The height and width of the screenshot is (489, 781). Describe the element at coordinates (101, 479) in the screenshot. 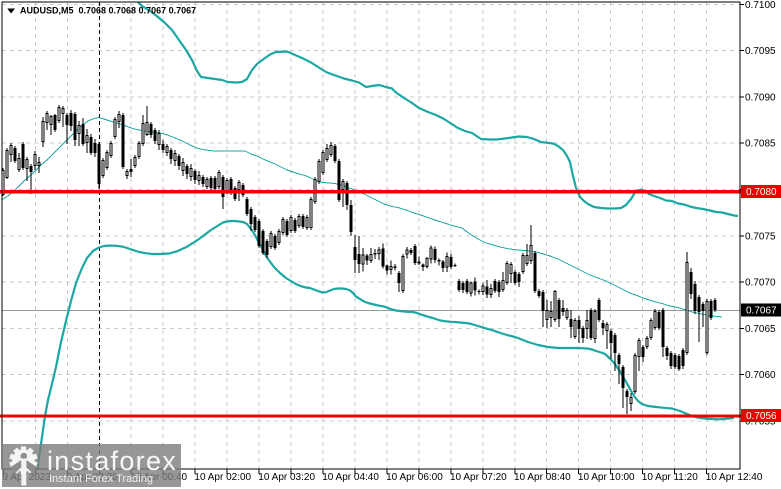

I see `svg-text: Instant Forex Trading` at that location.